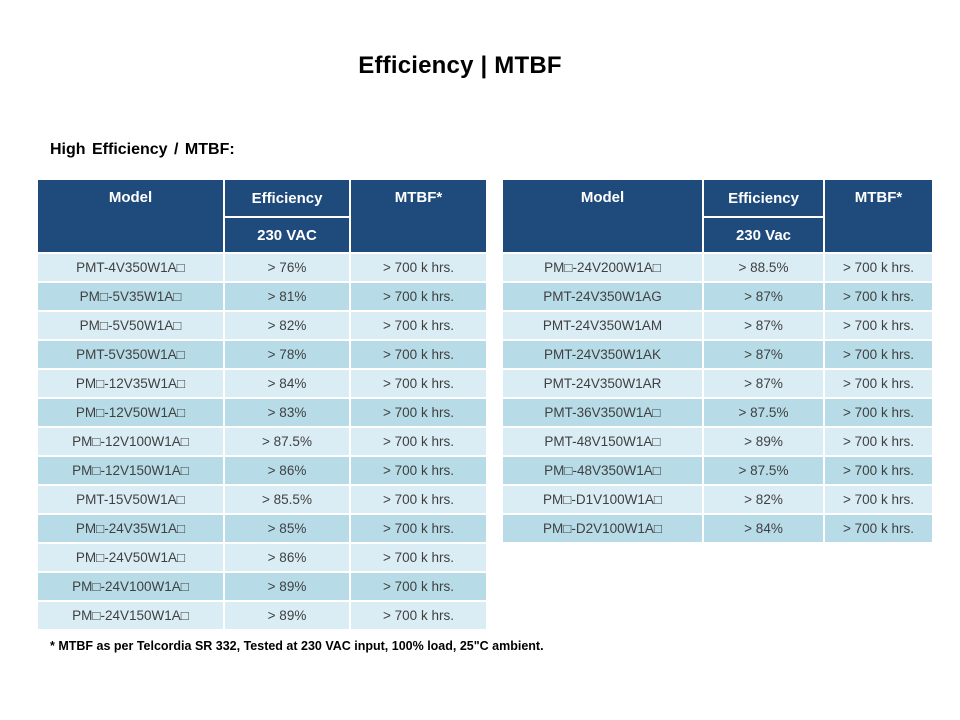 This screenshot has height=720, width=960. Describe the element at coordinates (603, 528) in the screenshot. I see `model-cell: PM□-D2V100W1A□` at that location.